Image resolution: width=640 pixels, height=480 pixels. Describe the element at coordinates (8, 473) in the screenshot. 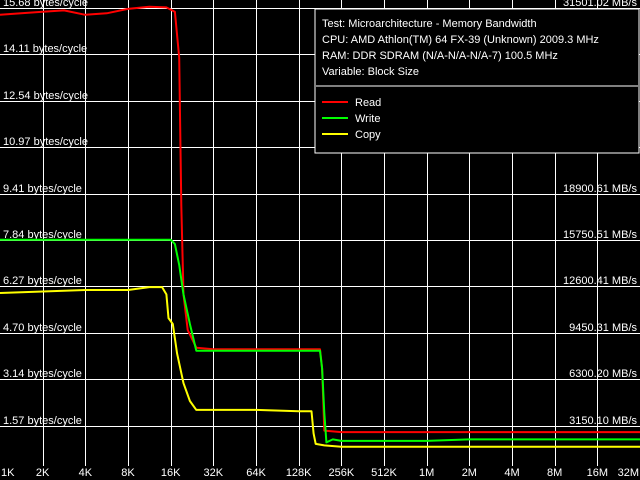

I see `x-tick-label: 1K` at that location.